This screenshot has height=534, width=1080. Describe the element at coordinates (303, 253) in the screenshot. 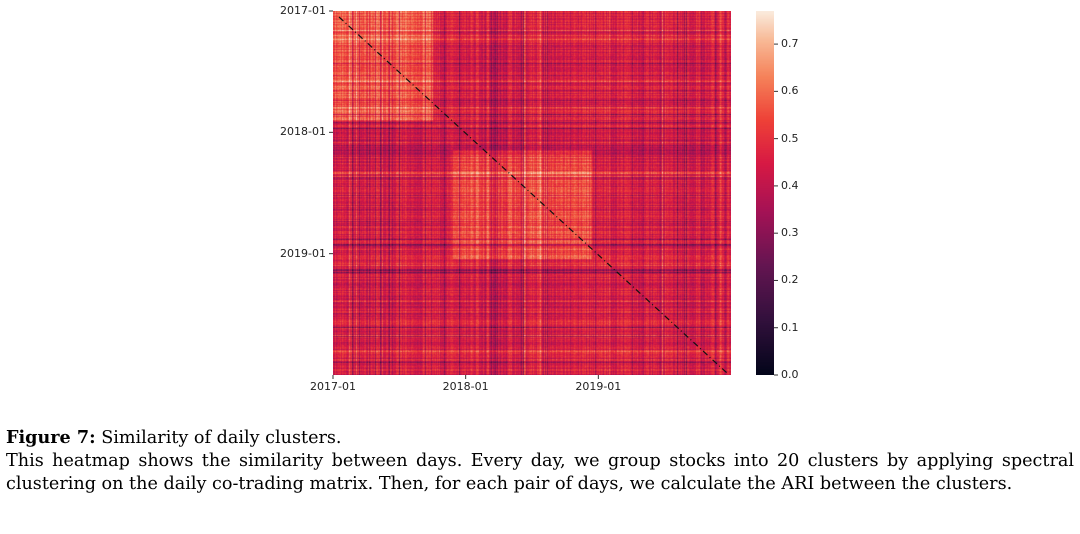

I see `y-tick-label: 2019-01` at that location.